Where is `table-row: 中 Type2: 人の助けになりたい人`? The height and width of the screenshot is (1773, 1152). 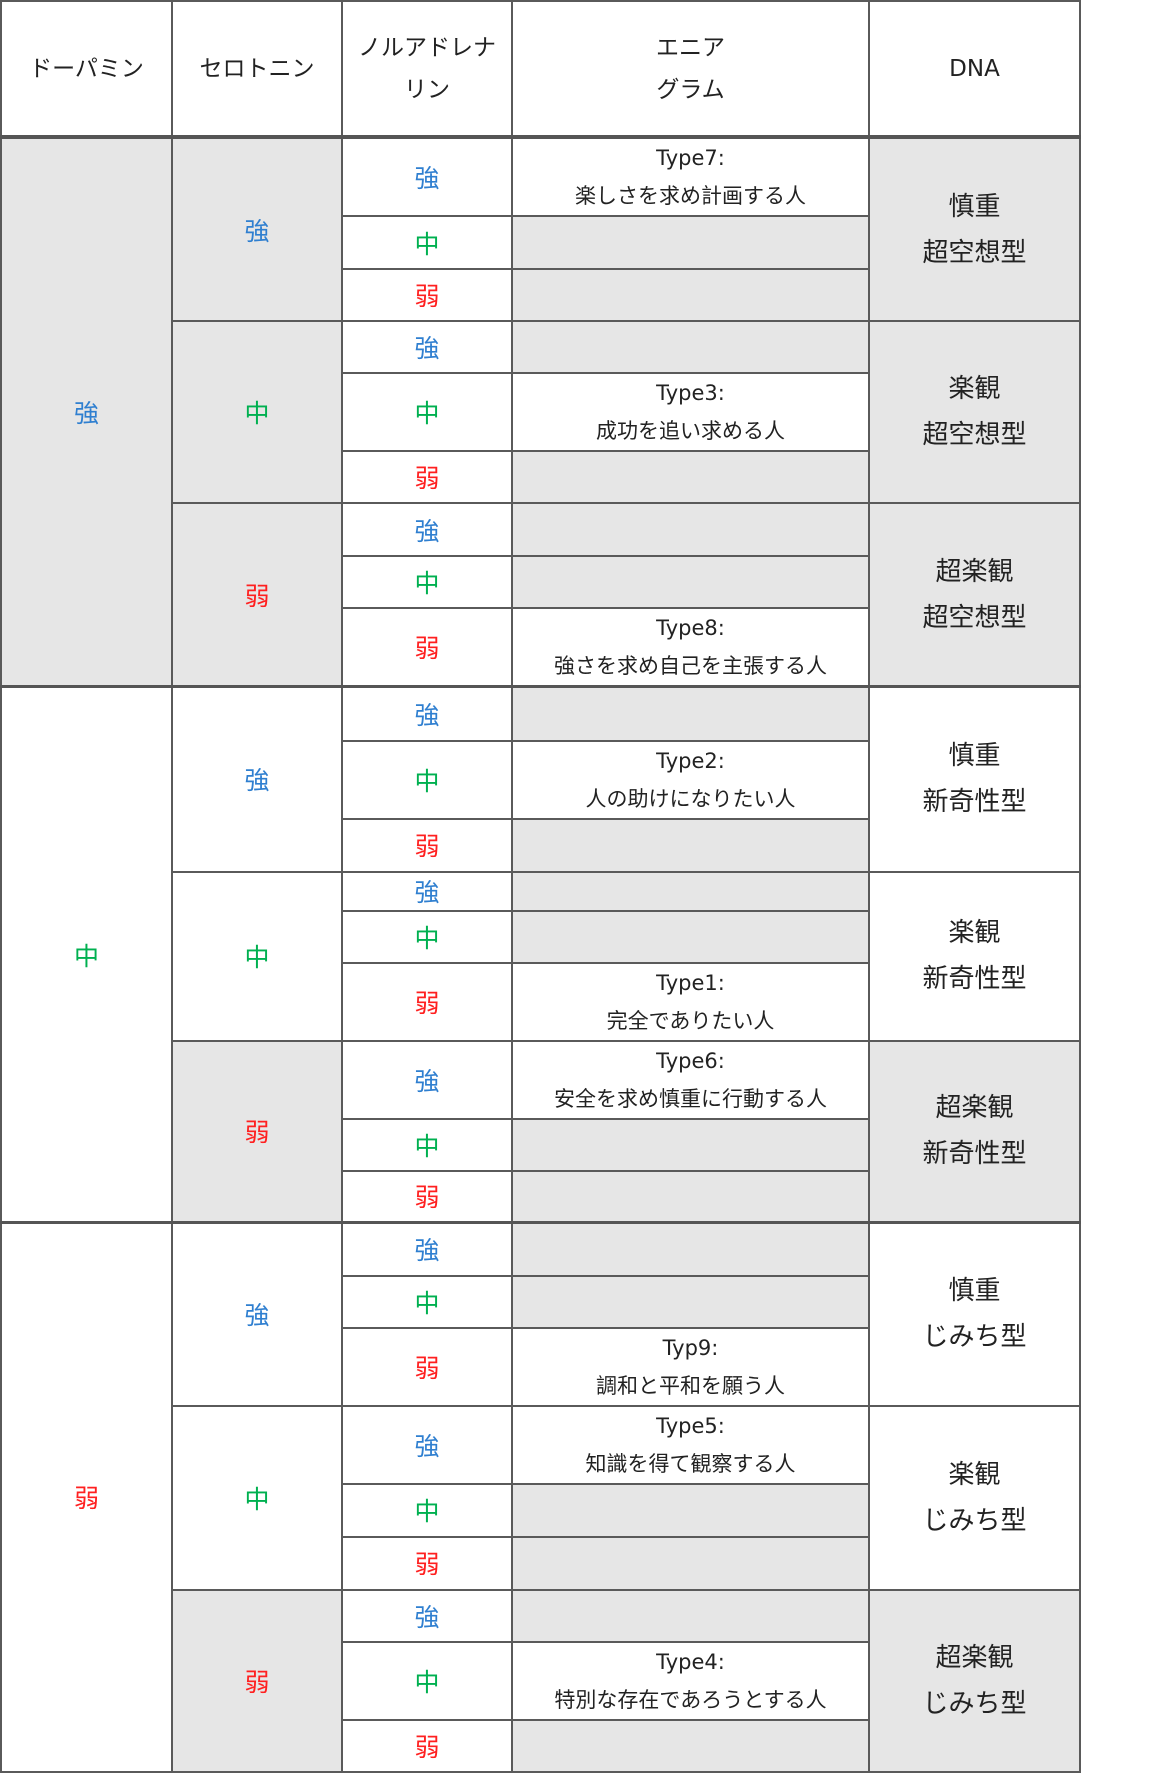
table-row: 中 Type2: 人の助けになりたい人 is located at coordinates (540, 779).